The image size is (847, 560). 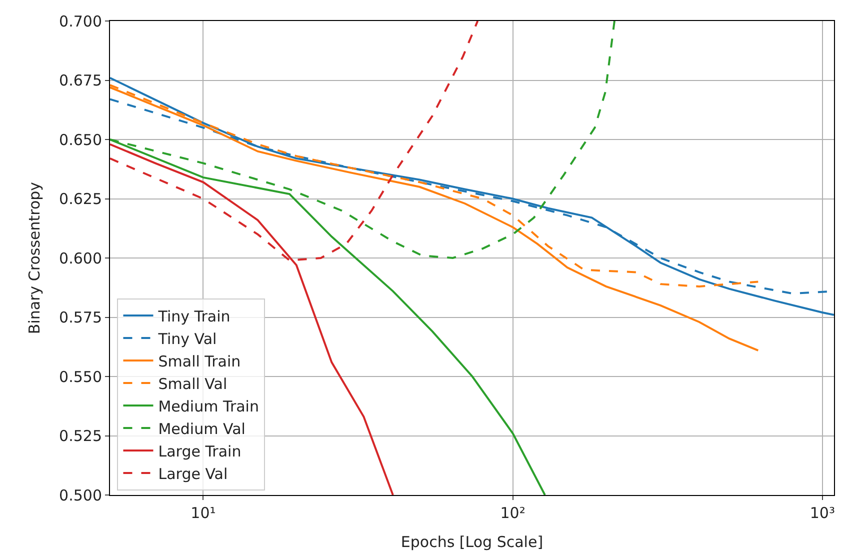 What do you see at coordinates (202, 429) in the screenshot?
I see `legend-label: Medium Val` at bounding box center [202, 429].